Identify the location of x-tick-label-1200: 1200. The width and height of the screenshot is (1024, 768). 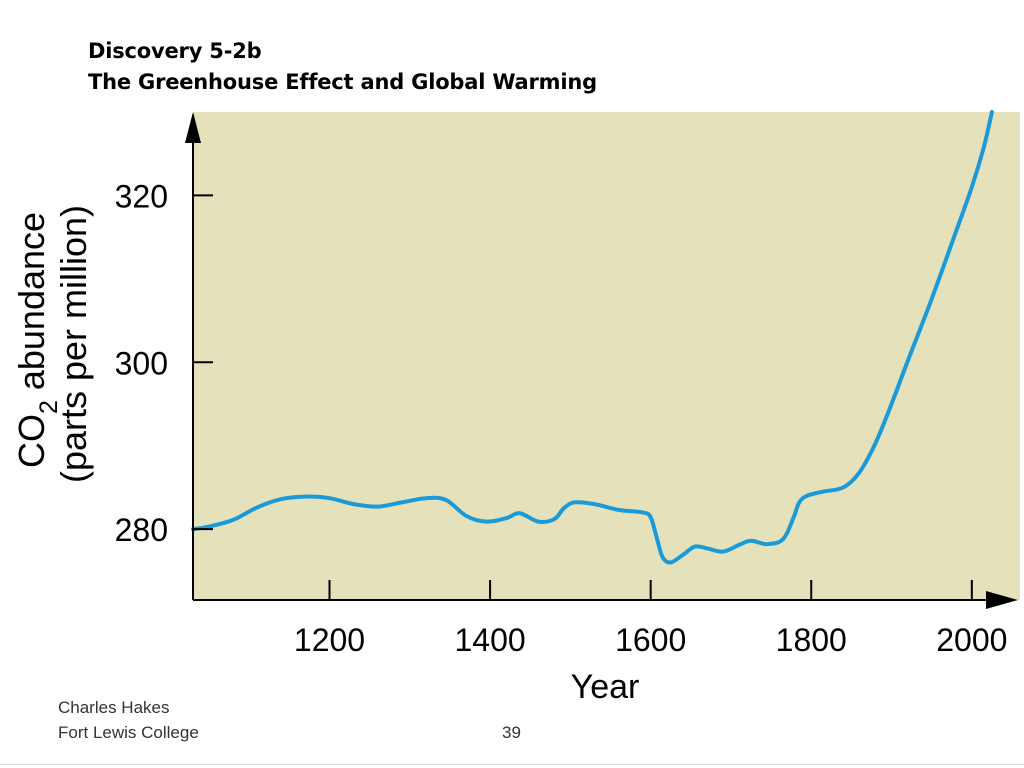
(329, 640).